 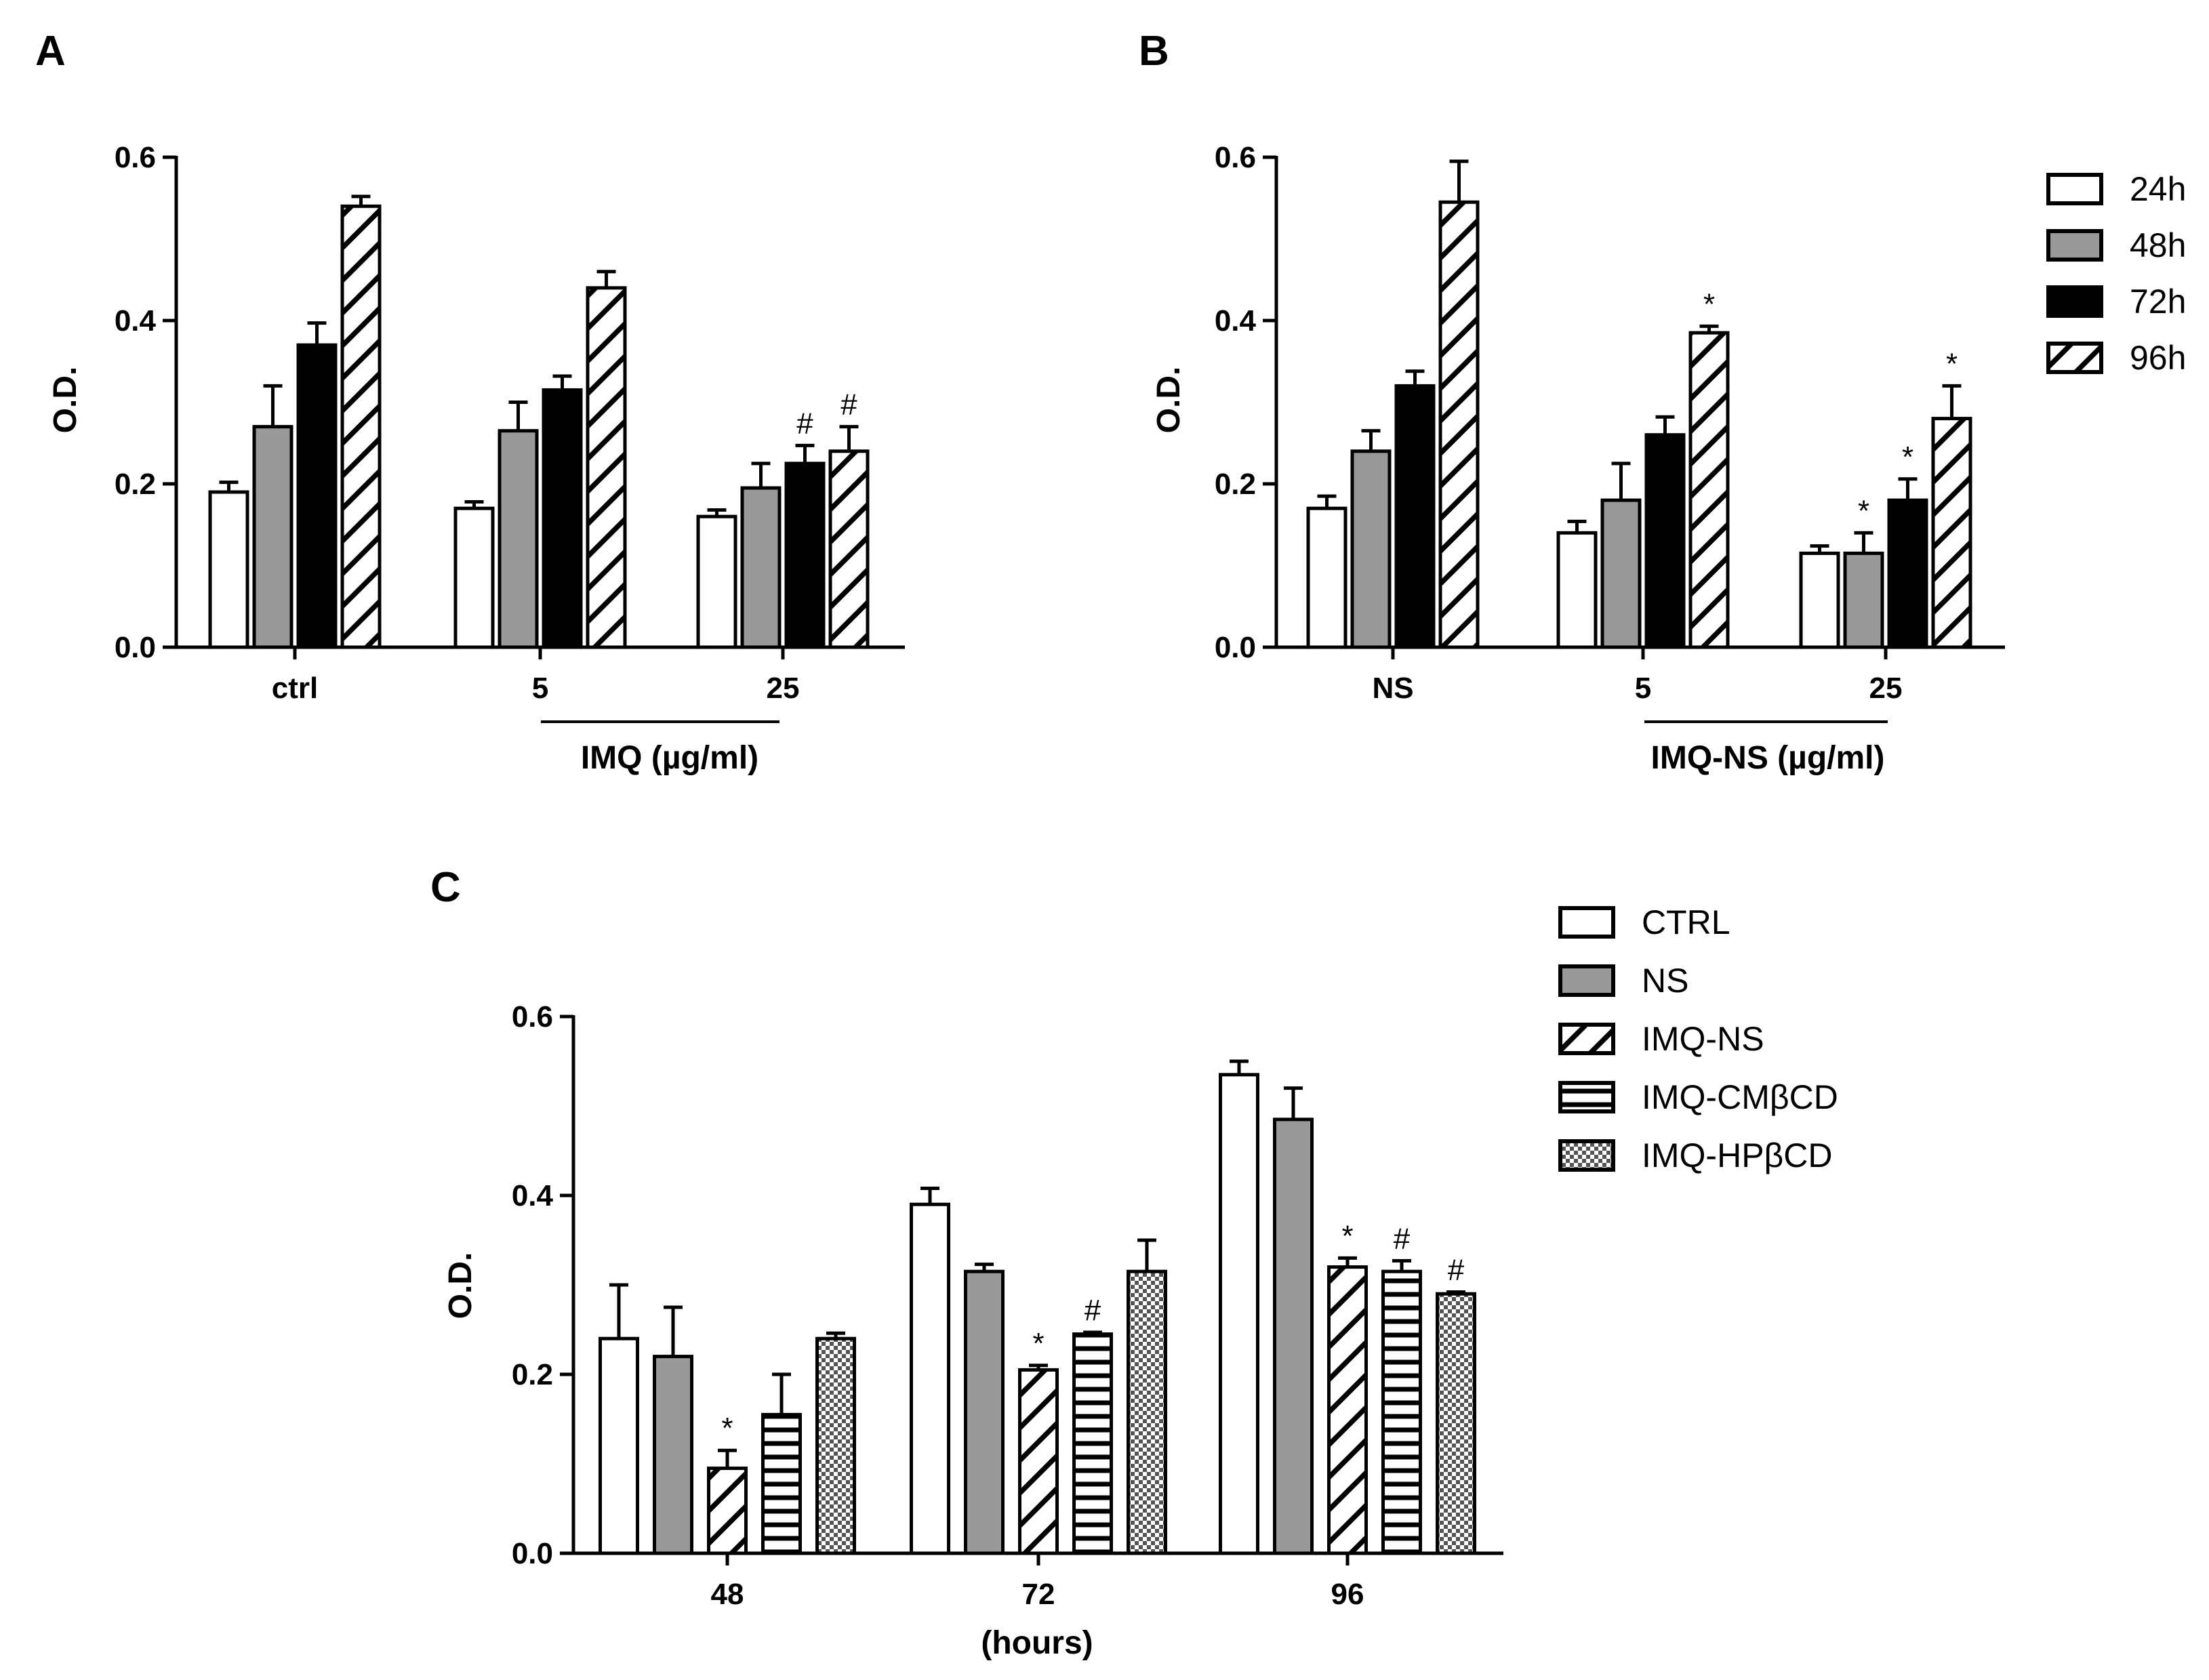 What do you see at coordinates (1740, 1097) in the screenshot?
I see `legend-label: IMQ-CMβCD` at bounding box center [1740, 1097].